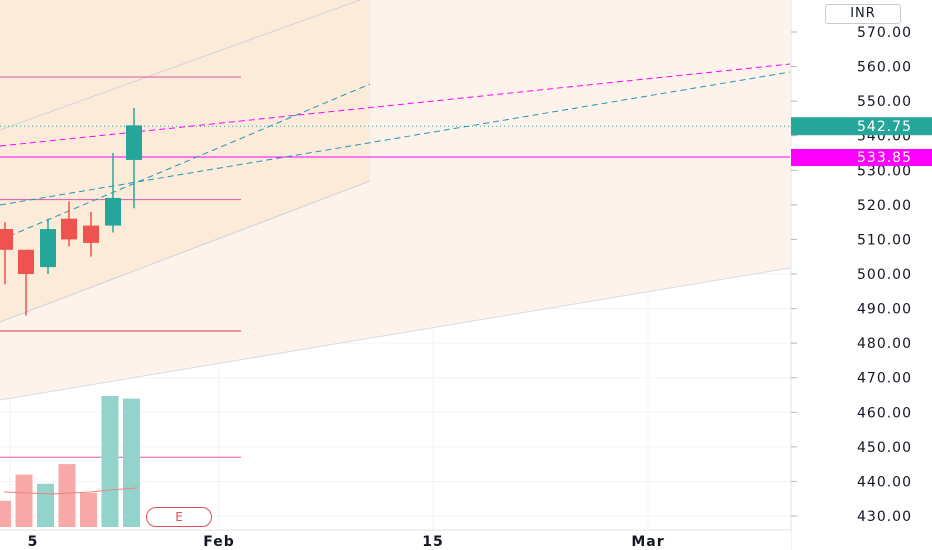  Describe the element at coordinates (395, 540) in the screenshot. I see `time-axis-background` at that location.